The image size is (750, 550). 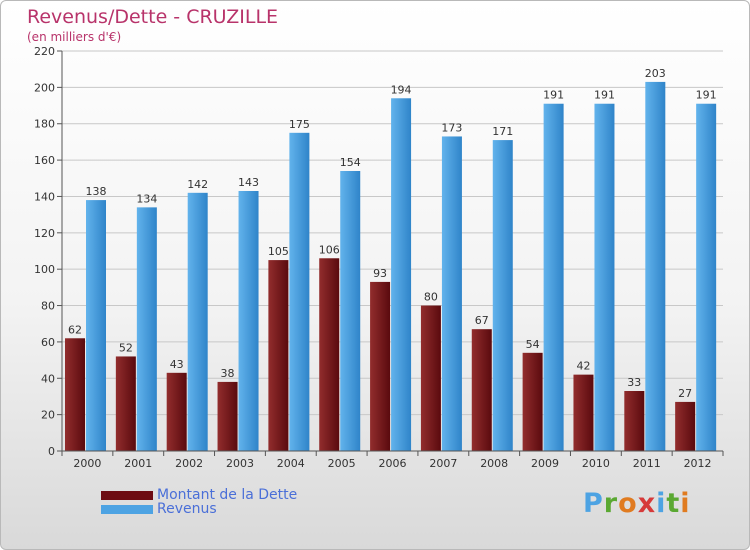 I want to click on data-label-revenue-2005: 154, so click(x=350, y=162).